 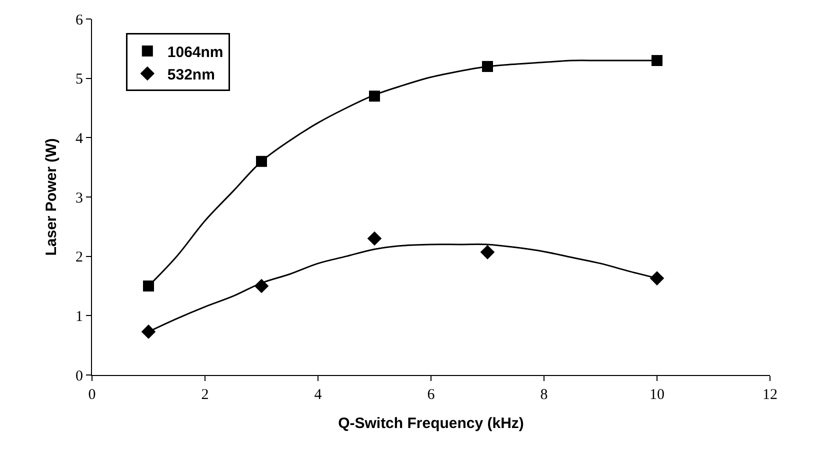 I want to click on x-axis-title: Q-Switch Frequency (kHz), so click(x=431, y=423).